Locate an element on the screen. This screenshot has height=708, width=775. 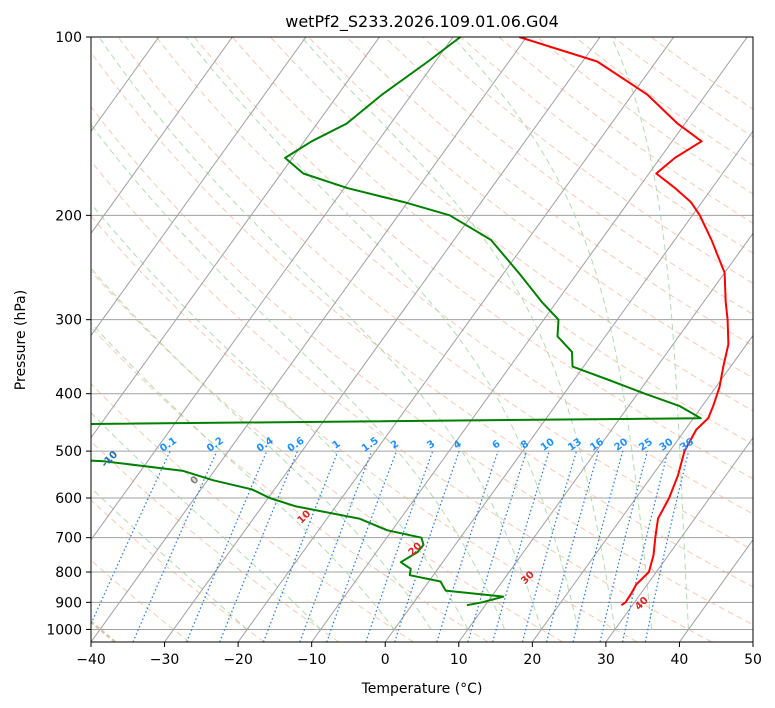
x-tick-label: −20 is located at coordinates (238, 660).